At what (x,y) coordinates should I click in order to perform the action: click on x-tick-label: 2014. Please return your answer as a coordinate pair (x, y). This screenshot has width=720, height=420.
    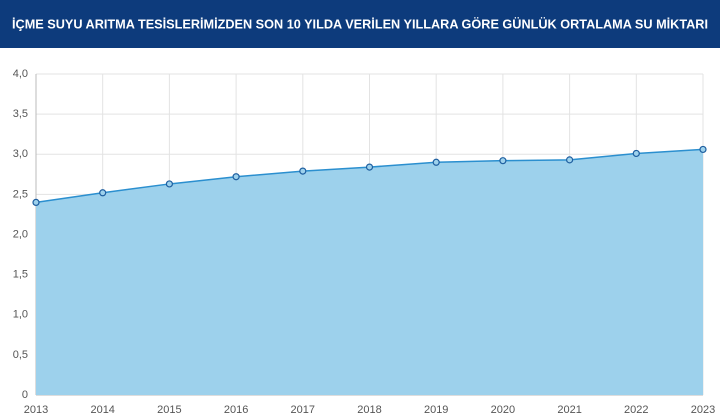
    Looking at the image, I should click on (102, 410).